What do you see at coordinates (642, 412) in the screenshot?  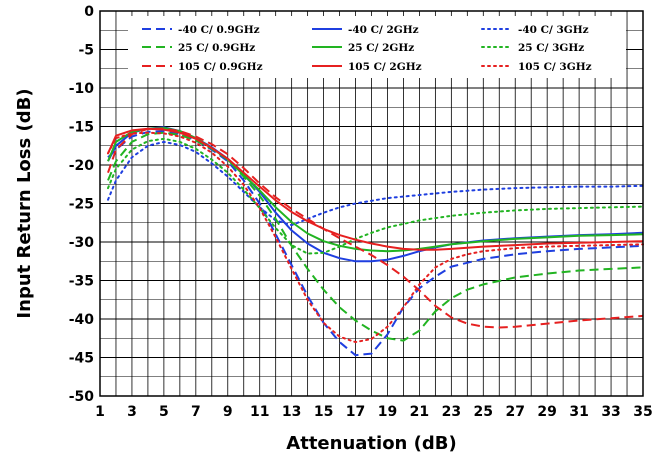 I see `x-tick-label: 35` at bounding box center [642, 412].